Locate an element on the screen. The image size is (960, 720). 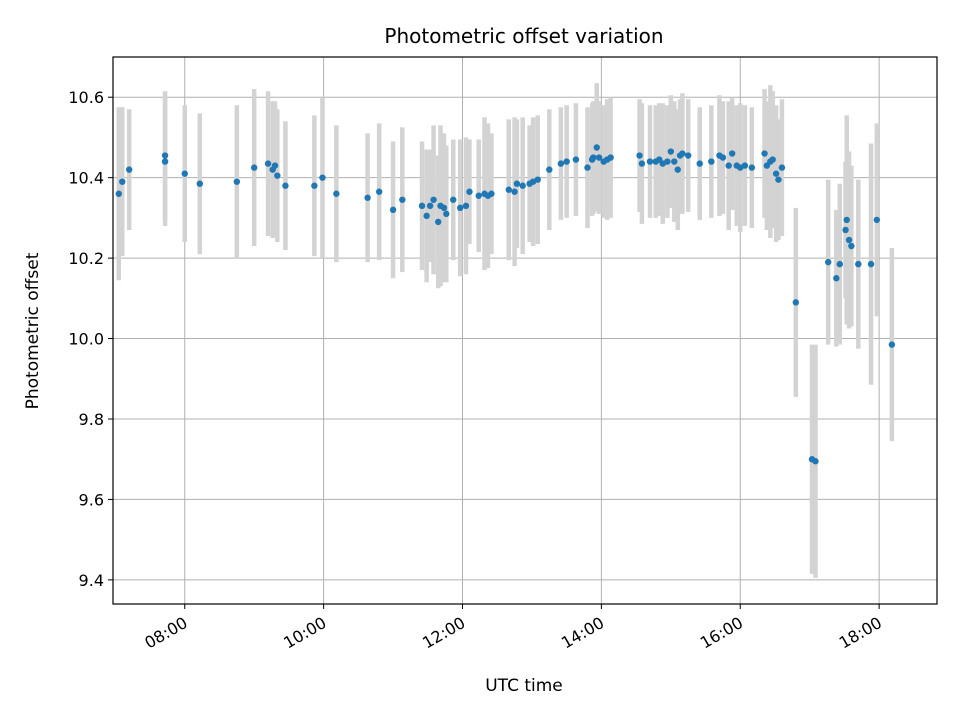
y-tick-label: 9.4 is located at coordinates (91, 580).